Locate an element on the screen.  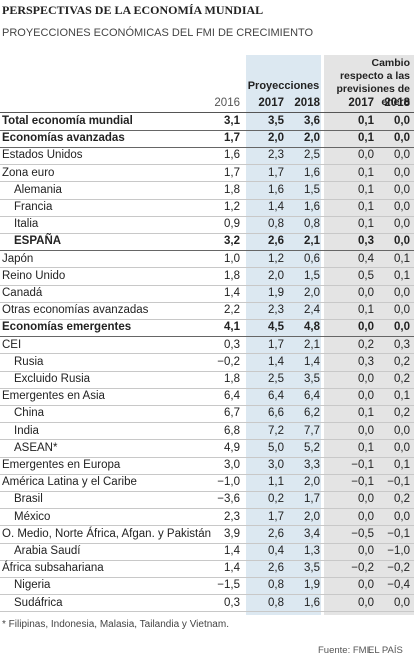
cell: 6,6 is located at coordinates (276, 413).